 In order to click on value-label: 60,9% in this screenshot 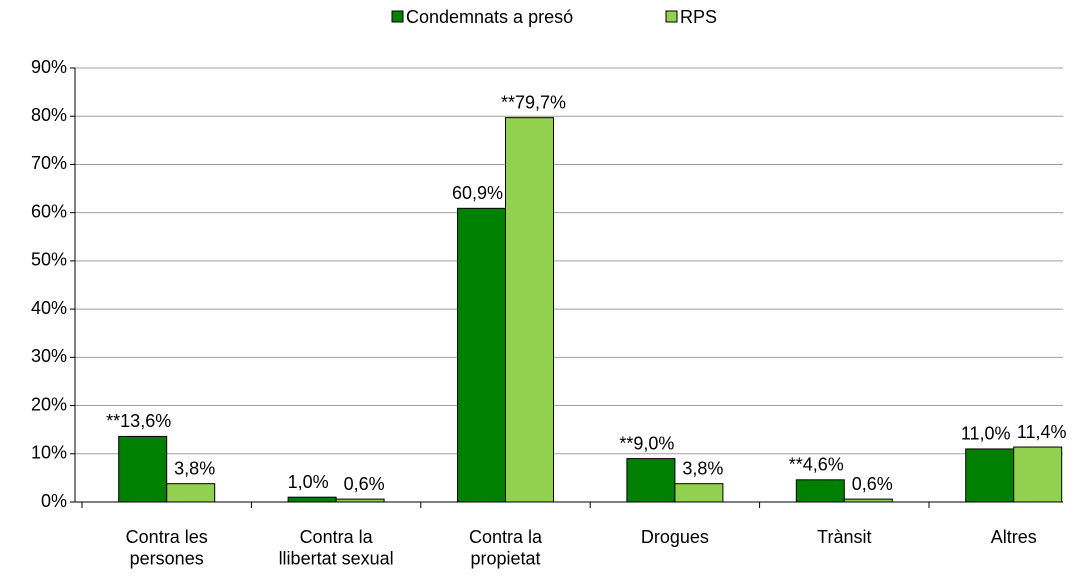, I will do `click(477, 193)`.